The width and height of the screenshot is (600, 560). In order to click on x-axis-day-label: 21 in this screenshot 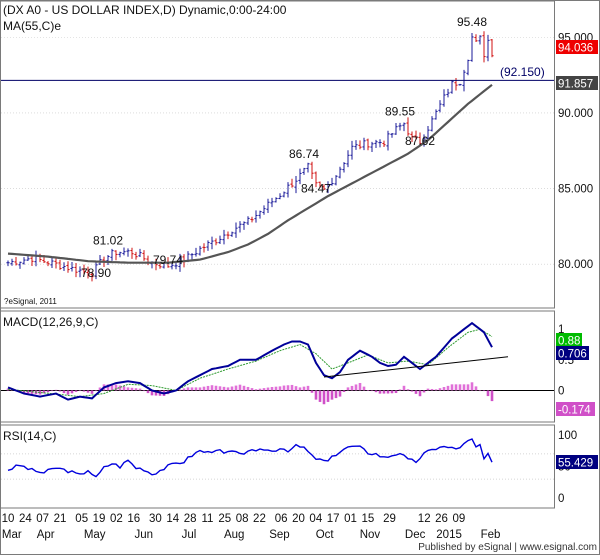, I will do `click(60, 519)`.